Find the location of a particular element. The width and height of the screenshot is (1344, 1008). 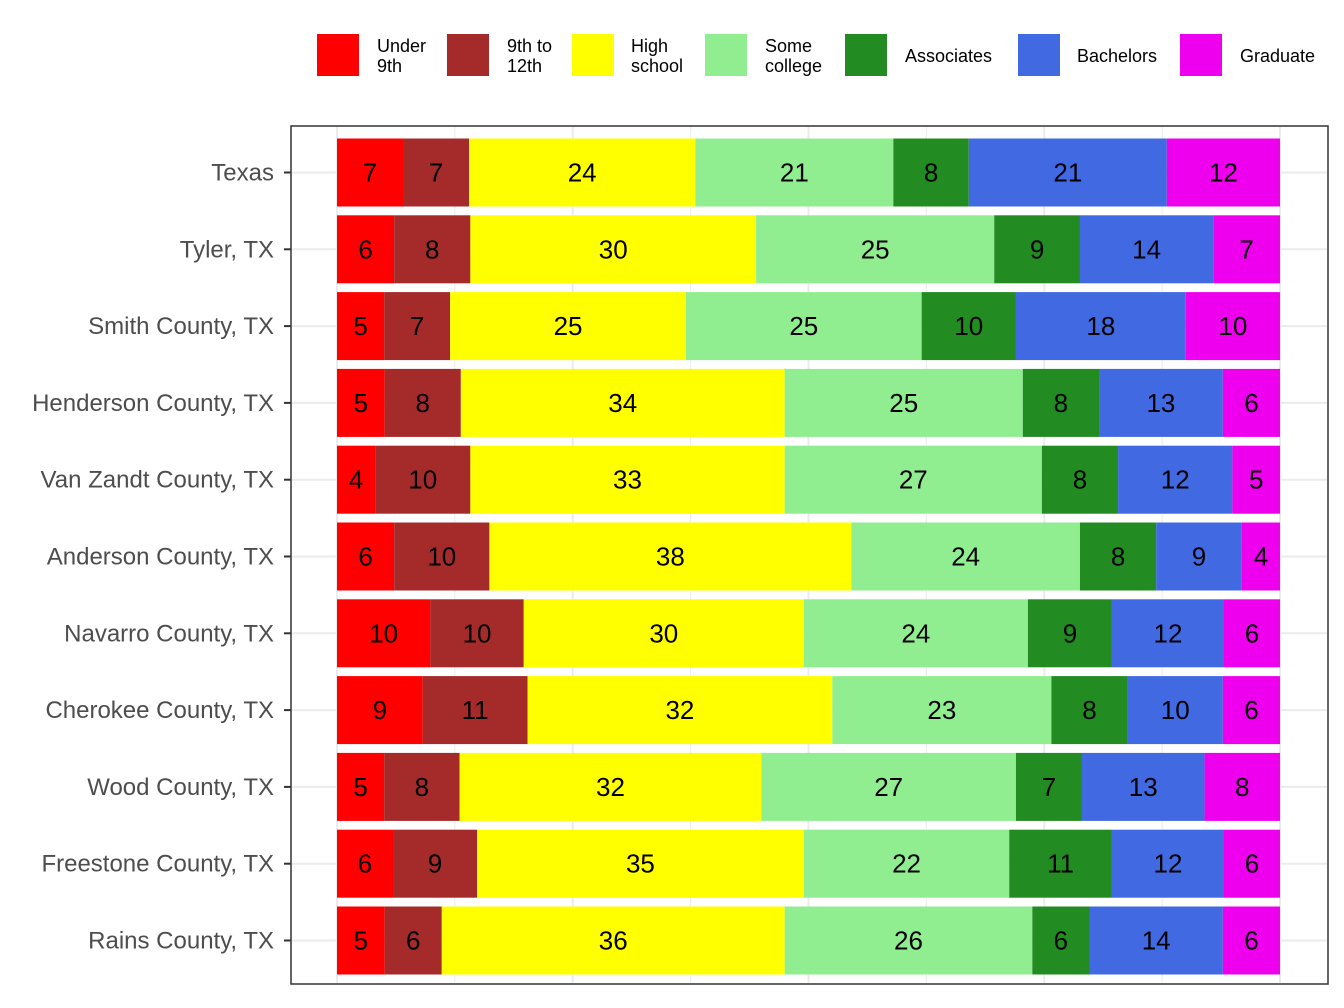

bar-row-wood-county-tx: 5 8 32 27 7 13 8 is located at coordinates (808, 786).